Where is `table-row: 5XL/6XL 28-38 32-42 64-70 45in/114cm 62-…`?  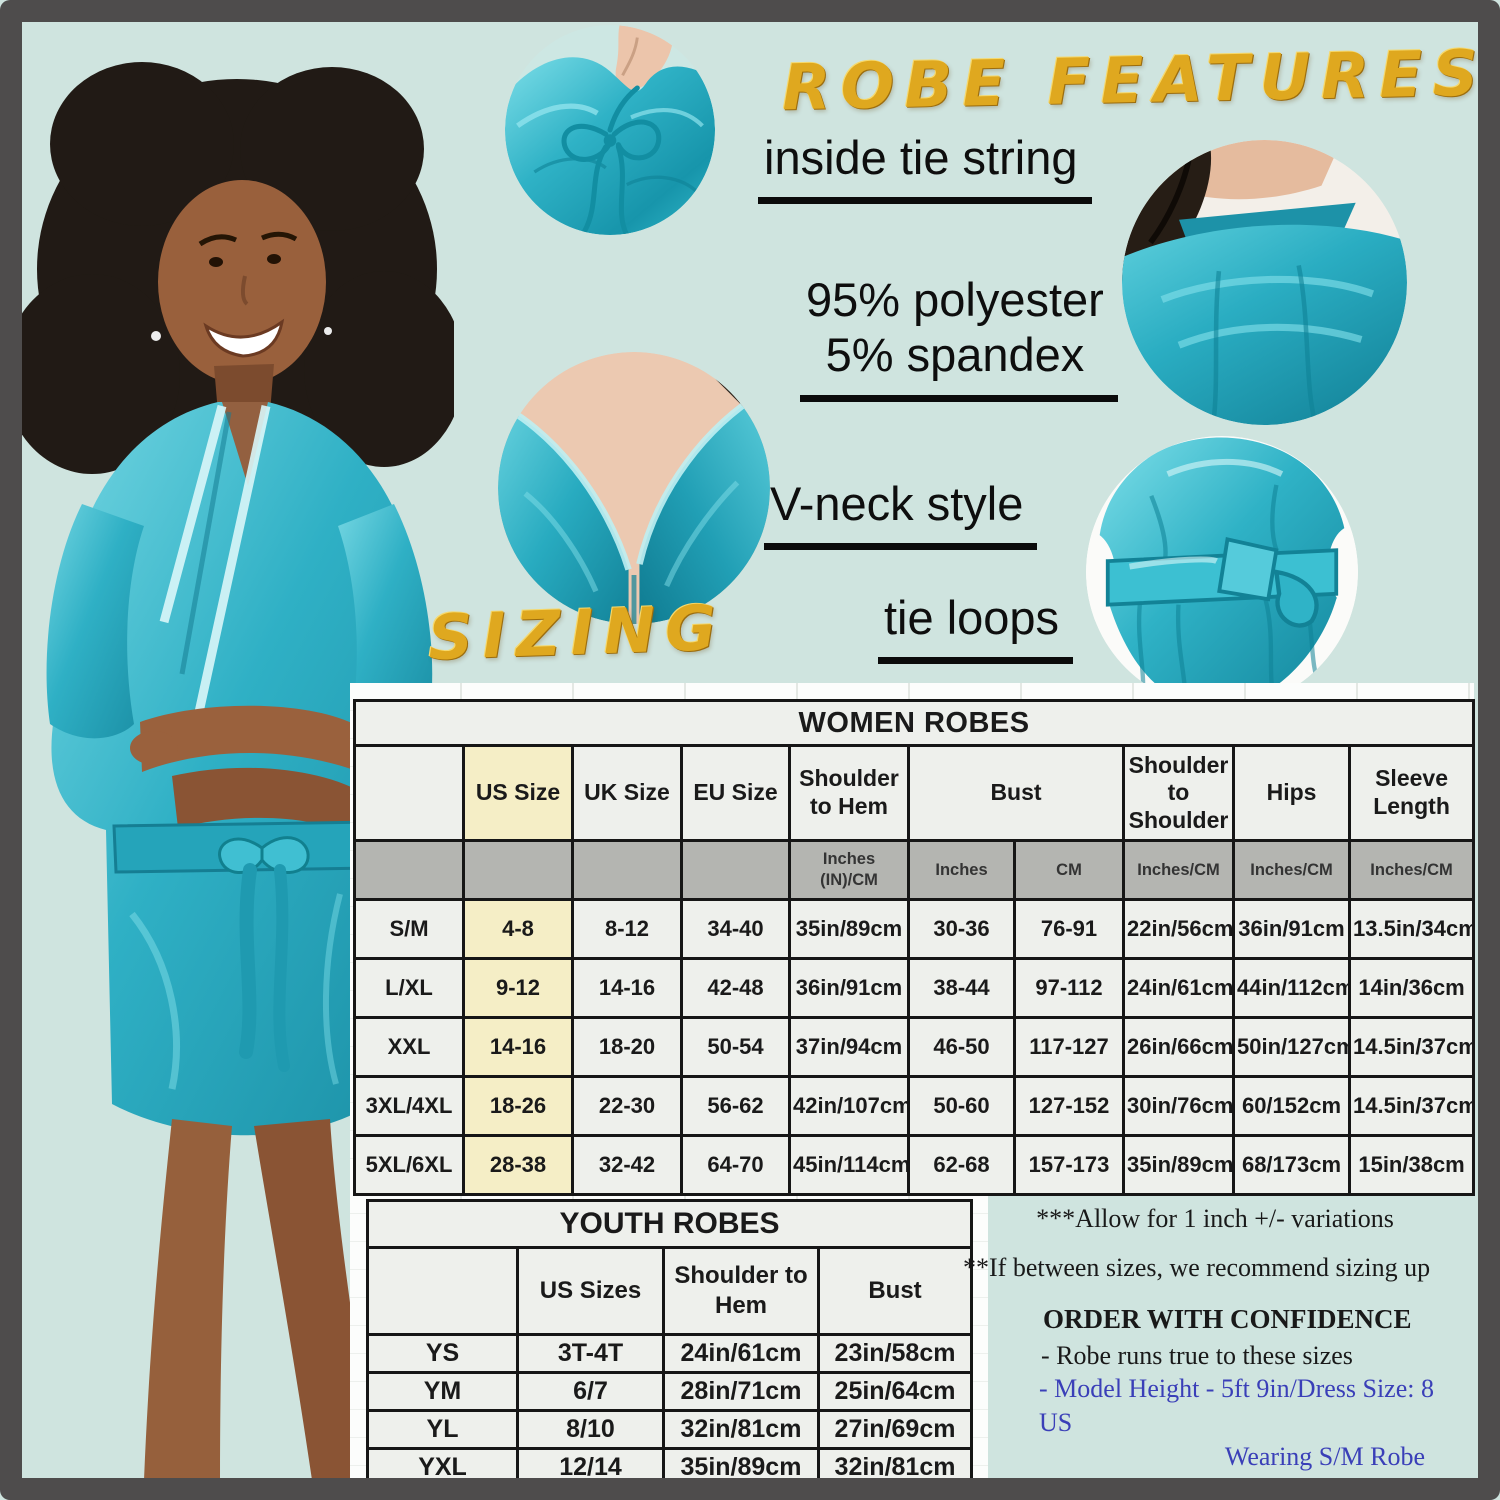
table-row: 5XL/6XL 28-38 32-42 64-70 45in/114cm 62-… is located at coordinates (914, 1165).